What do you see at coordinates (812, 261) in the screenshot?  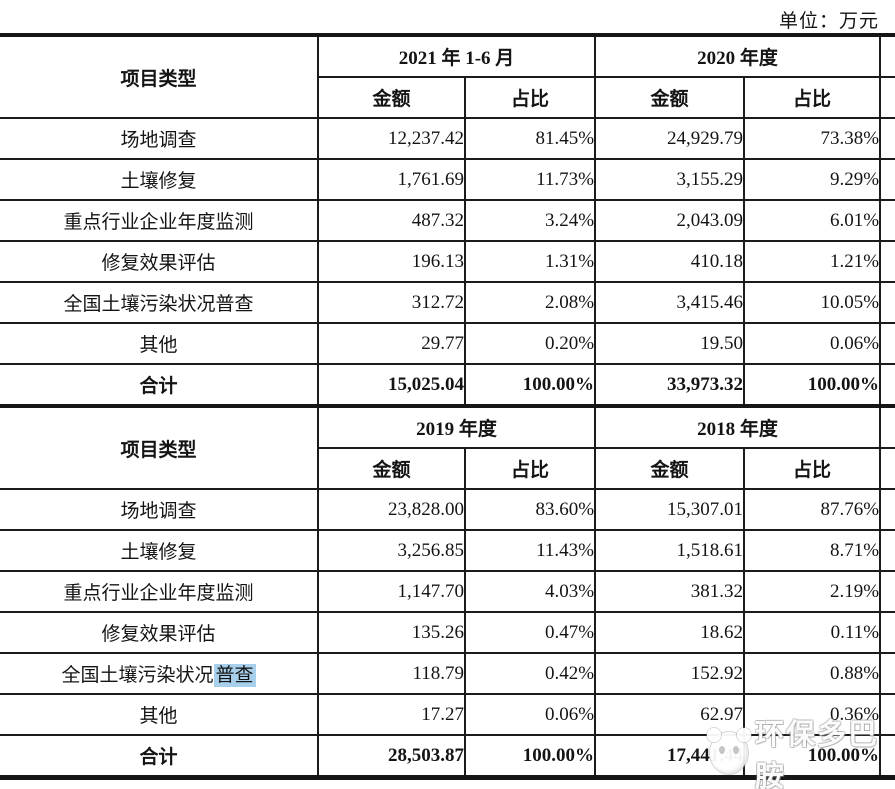 I see `percent-cell: 1.21%` at bounding box center [812, 261].